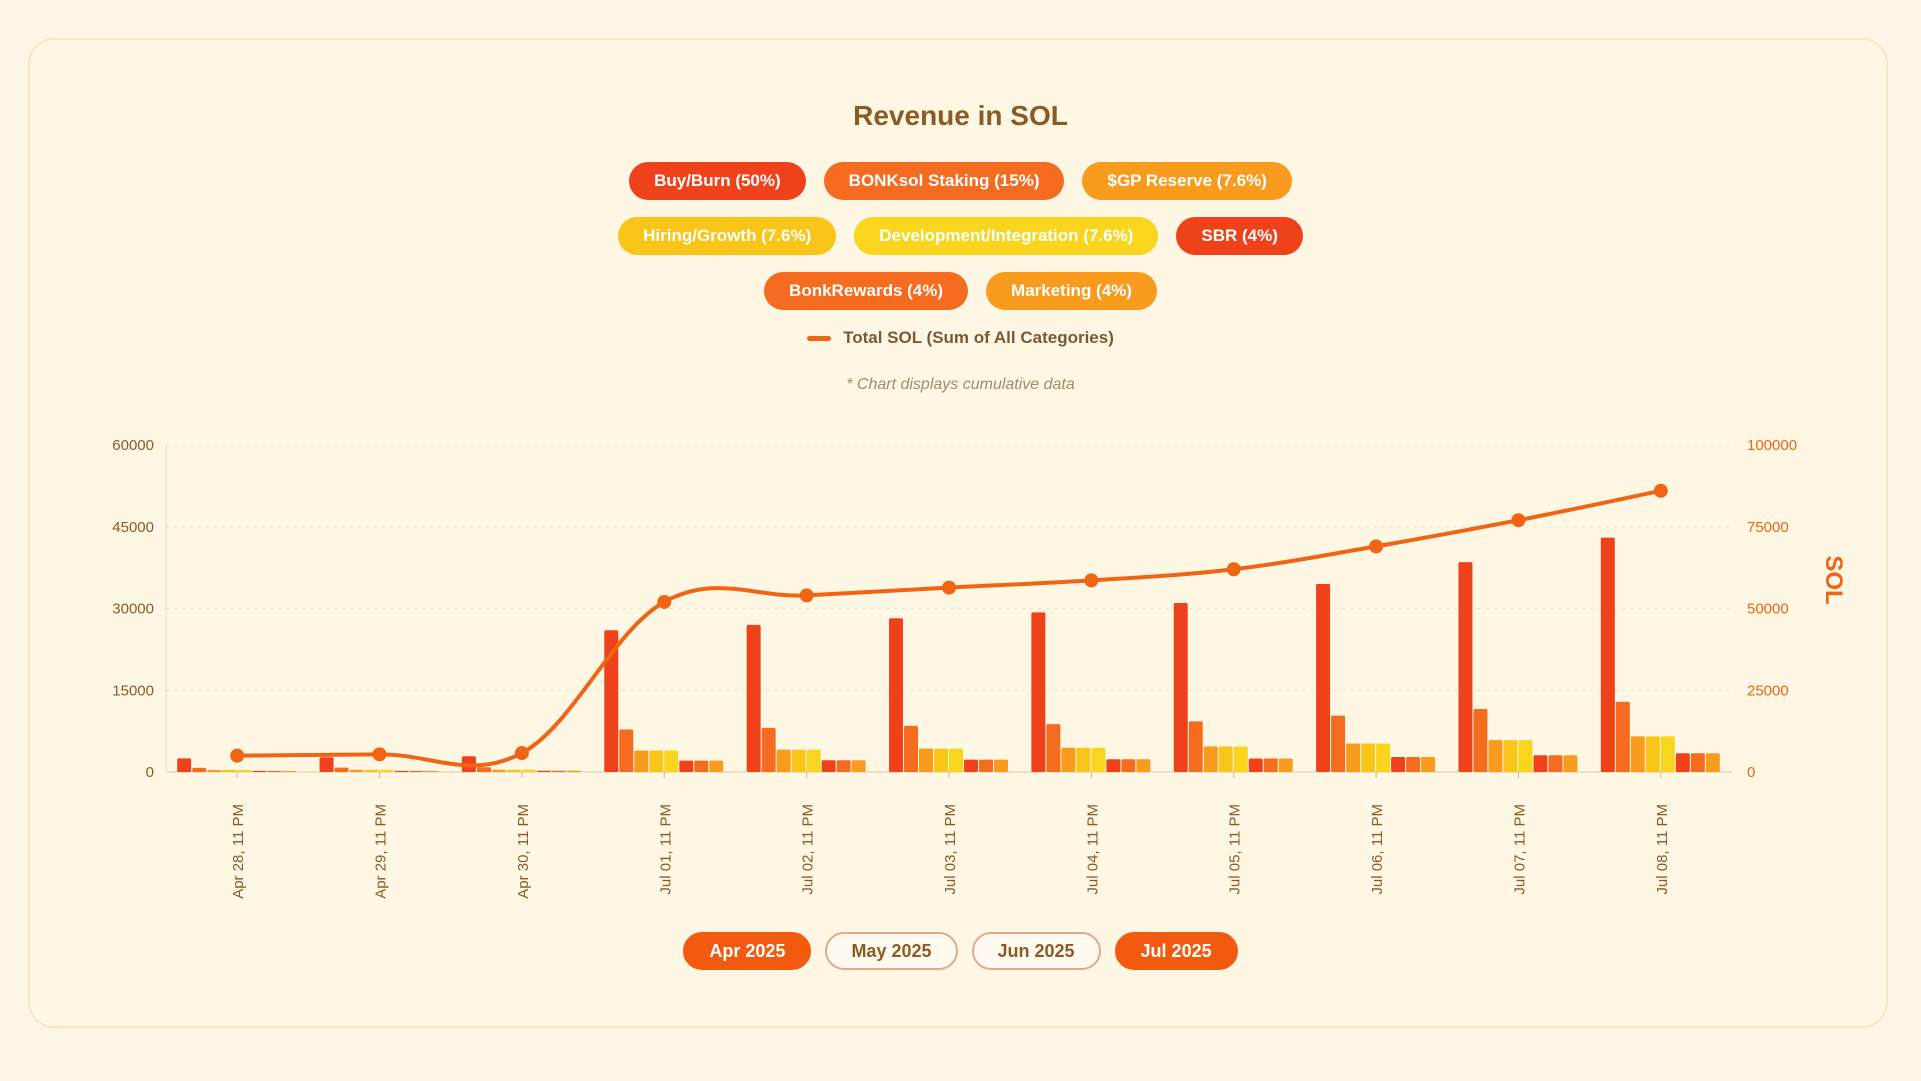  Describe the element at coordinates (1235, 849) in the screenshot. I see `x-tick-label: Jul 05, 11 PM` at that location.